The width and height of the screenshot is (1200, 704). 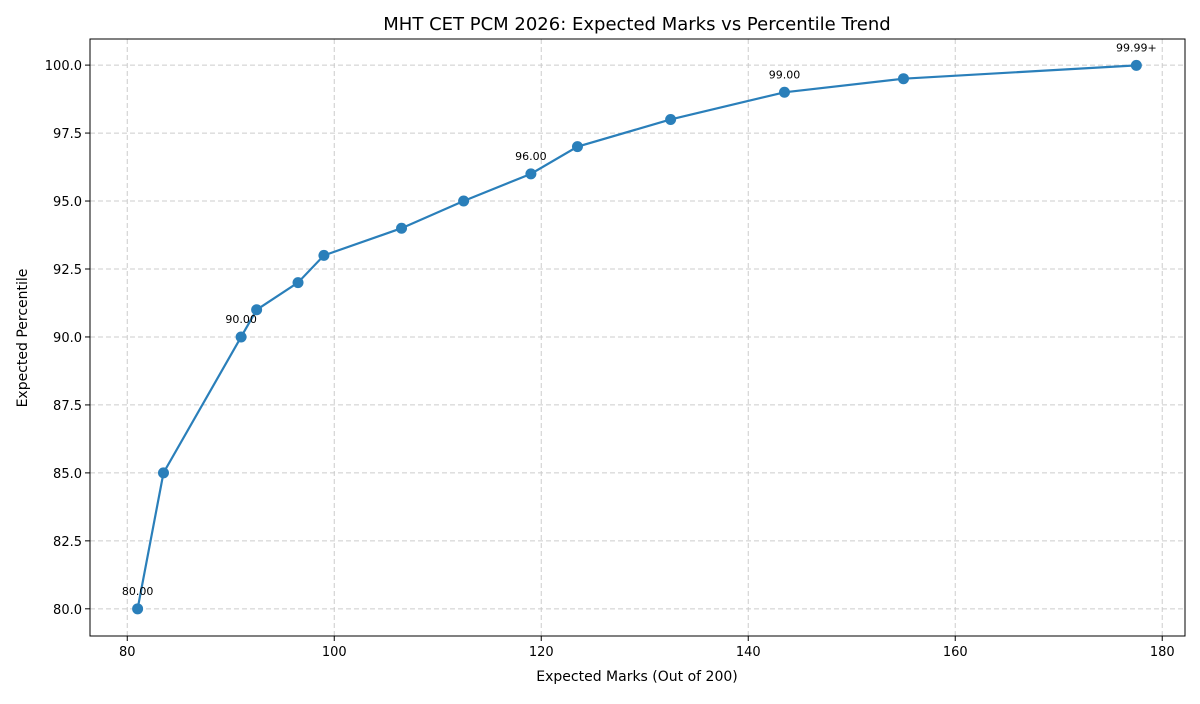 What do you see at coordinates (67, 610) in the screenshot?
I see `y-tick-label: 80.0` at bounding box center [67, 610].